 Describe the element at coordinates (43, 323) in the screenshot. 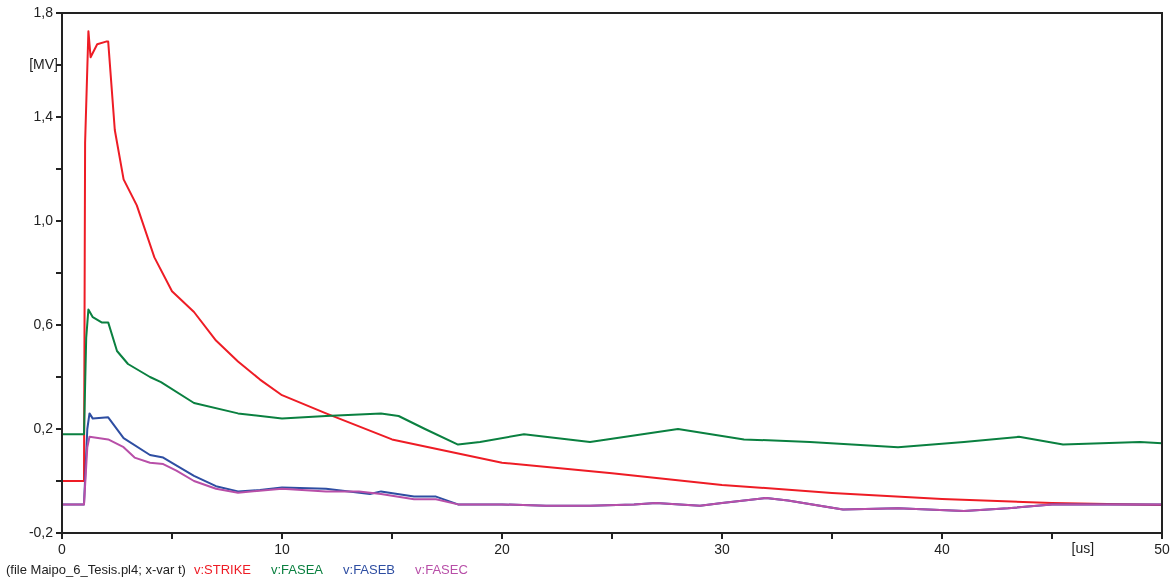

I see `y-tick-label: 0,6` at that location.